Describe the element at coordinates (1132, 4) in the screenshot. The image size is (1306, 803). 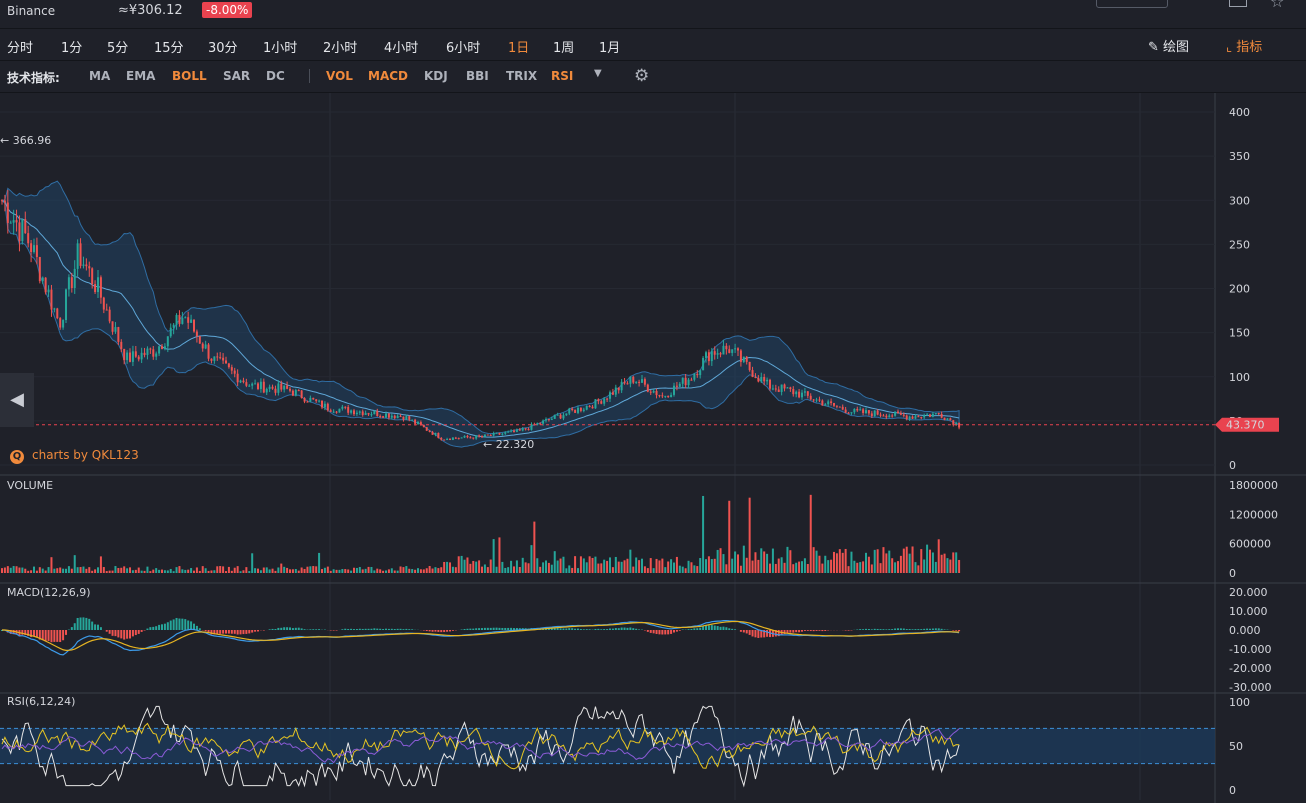
I see `top-right-button` at that location.